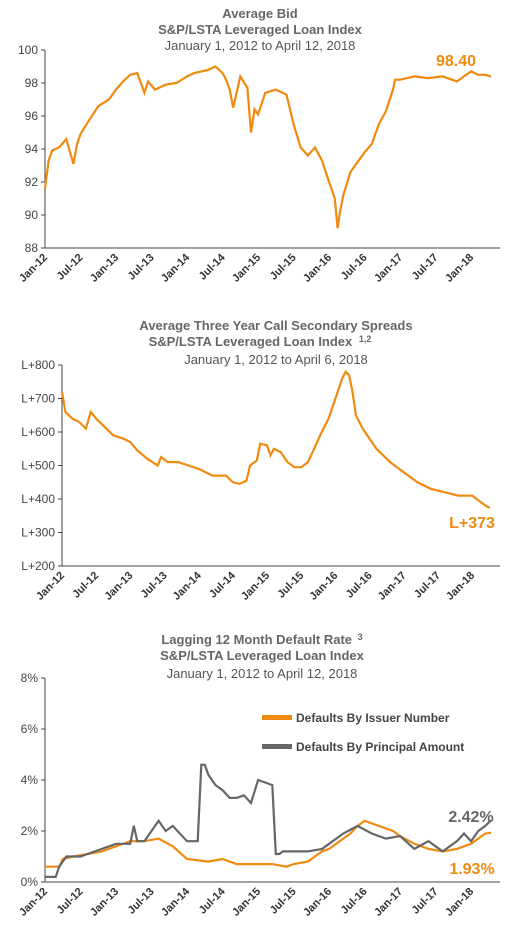 The height and width of the screenshot is (940, 520). Describe the element at coordinates (38, 365) in the screenshot. I see `y-tick-label: L+800` at that location.